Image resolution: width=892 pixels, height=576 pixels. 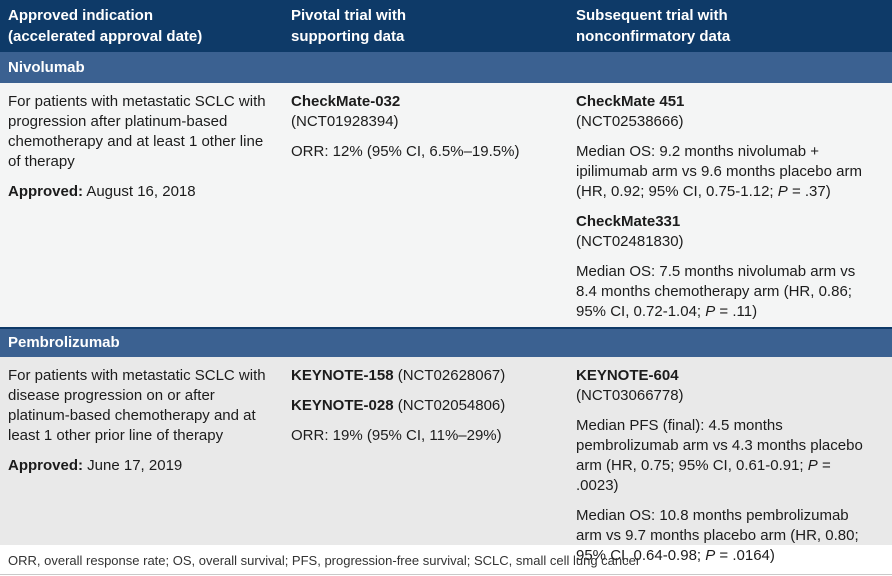 I want to click on section-title: Nivolumab, so click(x=46, y=67).